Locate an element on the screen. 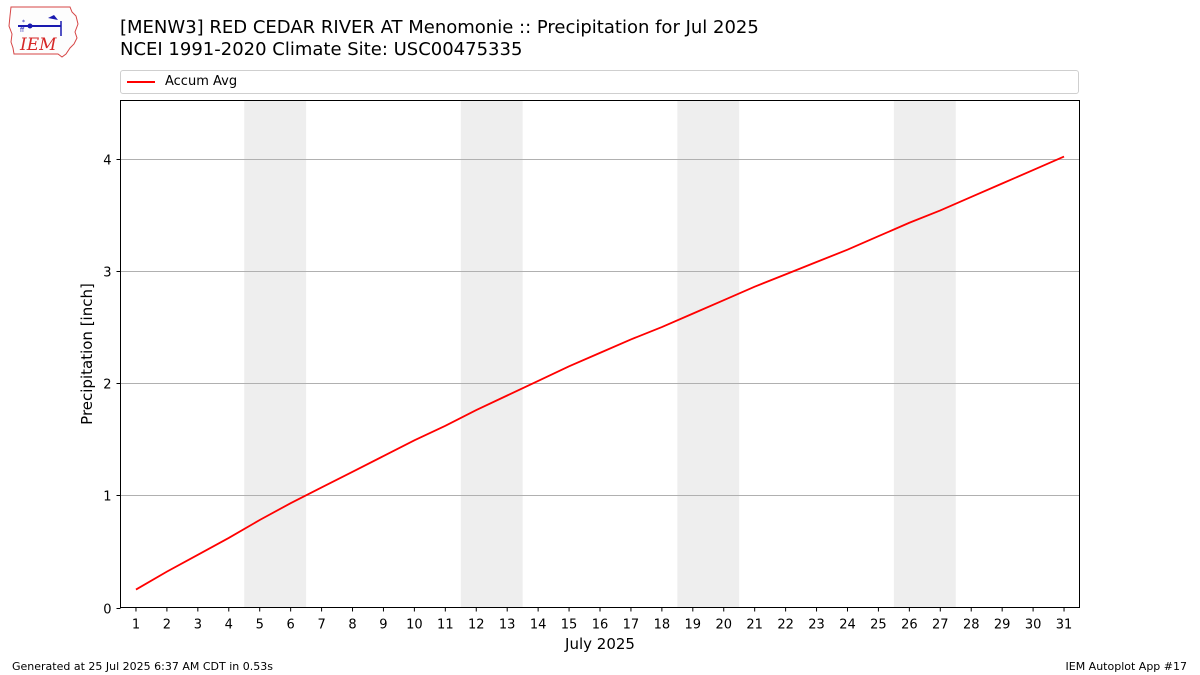 The height and width of the screenshot is (675, 1200). x-tick-label-30: 30 is located at coordinates (1033, 625).